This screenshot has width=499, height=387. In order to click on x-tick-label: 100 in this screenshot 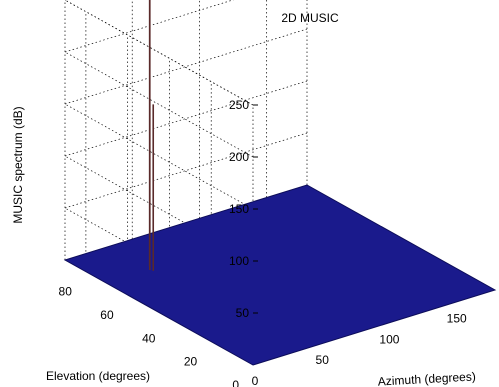, I will do `click(389, 339)`.